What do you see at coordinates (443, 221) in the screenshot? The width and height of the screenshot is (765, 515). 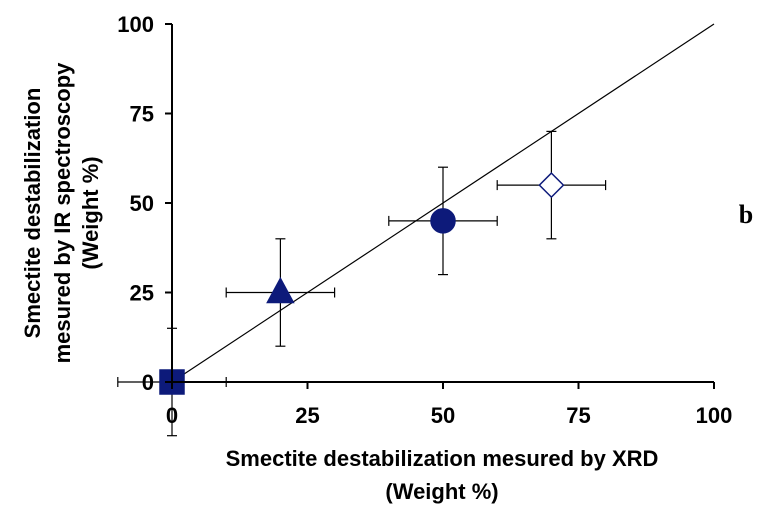 I see `circle-marker` at bounding box center [443, 221].